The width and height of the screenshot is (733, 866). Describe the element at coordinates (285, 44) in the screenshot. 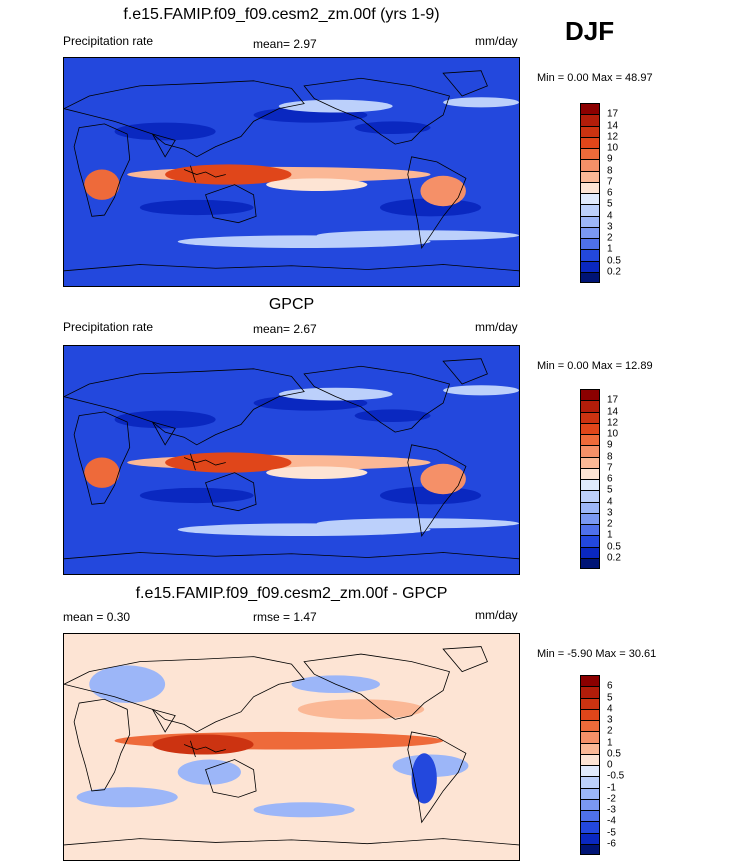

I see `panel-1-mean-label: mean= 2.97` at that location.